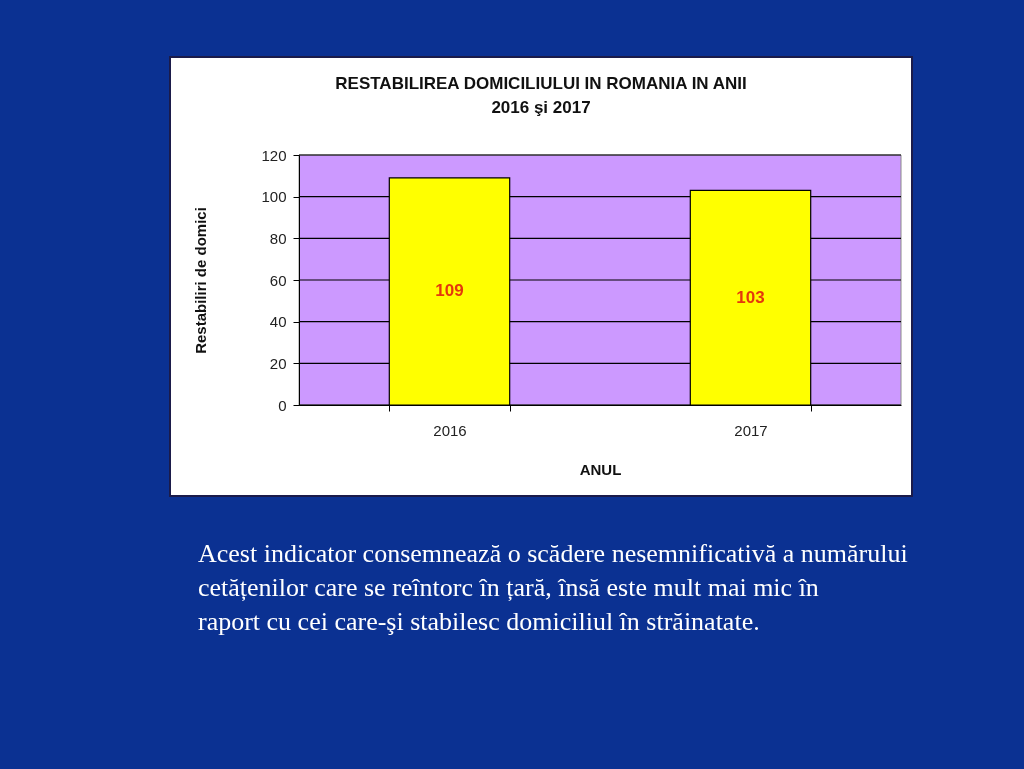 The width and height of the screenshot is (1024, 769). Describe the element at coordinates (278, 238) in the screenshot. I see `y-tick-label: 80` at that location.